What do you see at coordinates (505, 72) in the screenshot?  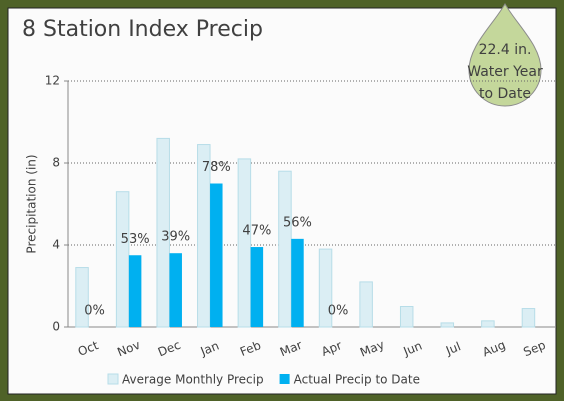 I see `callout-text: Water Year` at bounding box center [505, 72].